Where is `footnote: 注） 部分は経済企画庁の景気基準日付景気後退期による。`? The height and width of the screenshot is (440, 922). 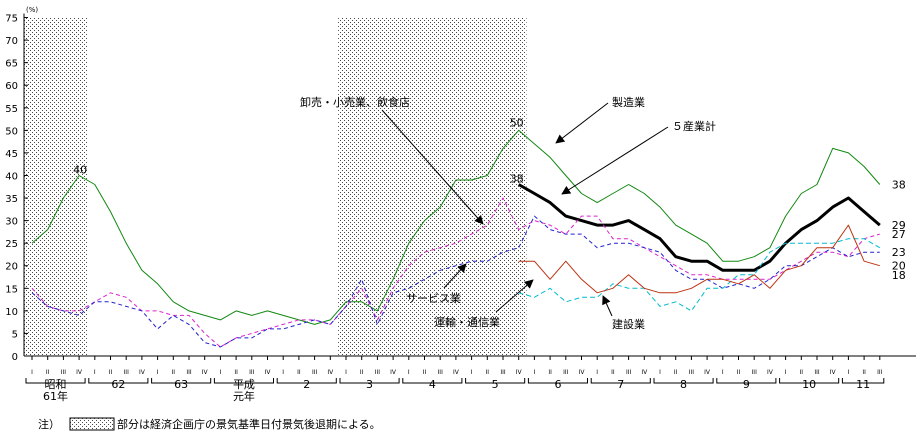 footnote: 注） 部分は経済企画庁の景気基準日付景気後退期による。 is located at coordinates (209, 424).